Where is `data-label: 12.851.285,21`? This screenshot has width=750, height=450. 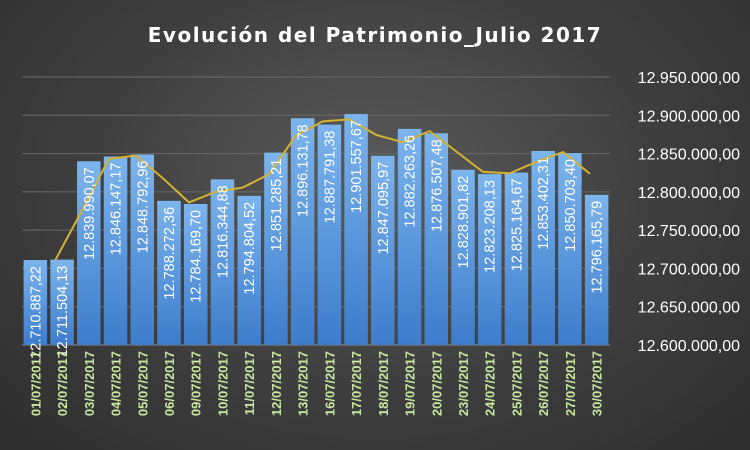 data-label: 12.851.285,21 is located at coordinates (277, 205).